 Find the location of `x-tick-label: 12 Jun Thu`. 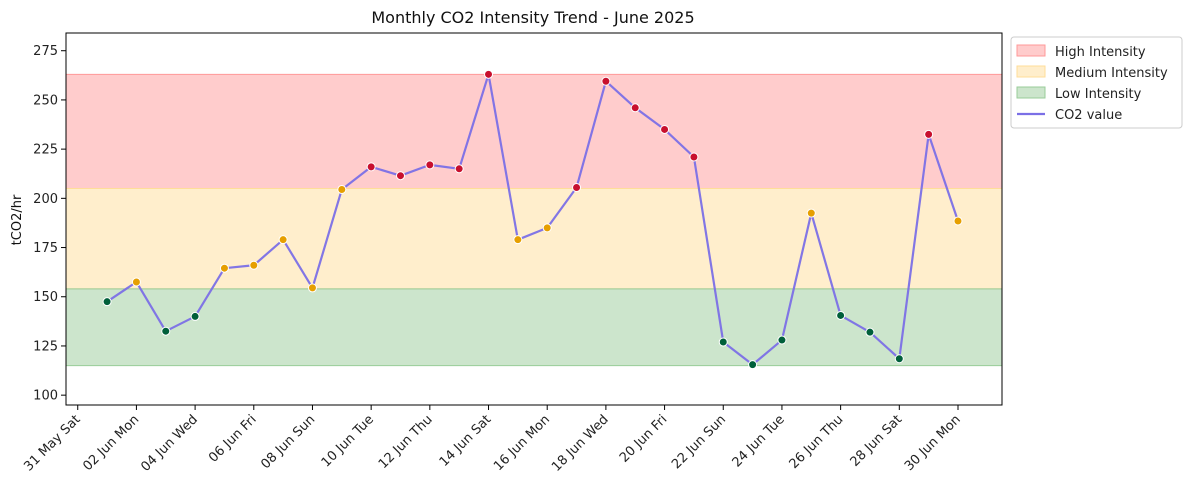

x-tick-label: 12 Jun Thu is located at coordinates (406, 442).